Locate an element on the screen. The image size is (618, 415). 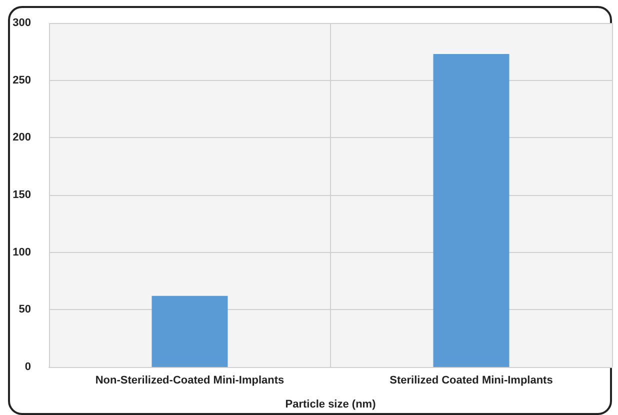
y-tick-label: 200 is located at coordinates (21, 138).